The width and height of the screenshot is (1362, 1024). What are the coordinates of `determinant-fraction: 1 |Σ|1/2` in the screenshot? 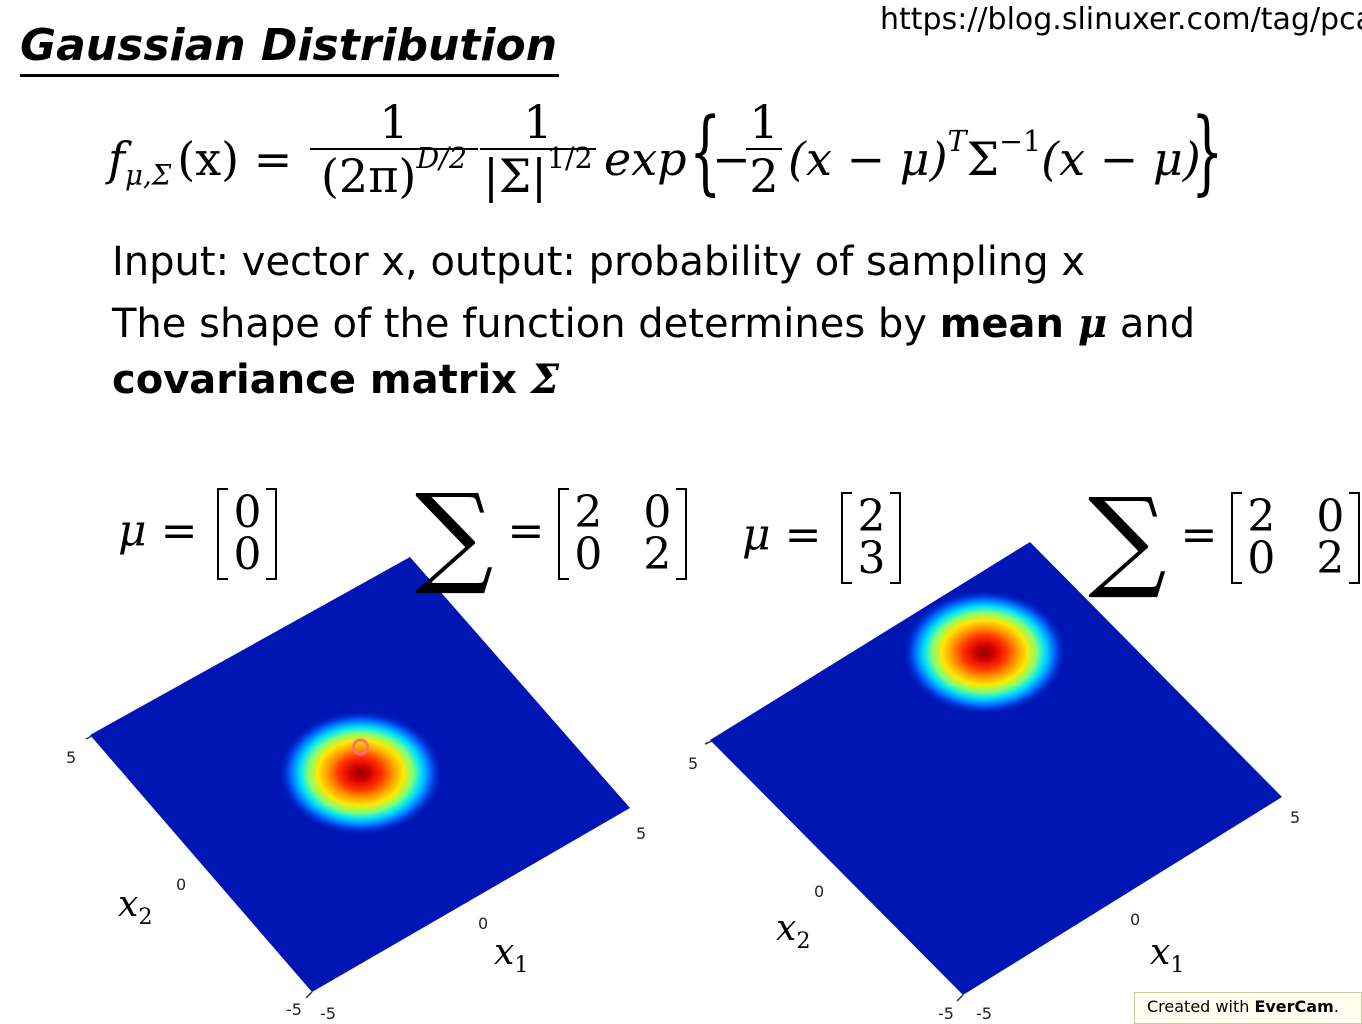 It's located at (538, 149).